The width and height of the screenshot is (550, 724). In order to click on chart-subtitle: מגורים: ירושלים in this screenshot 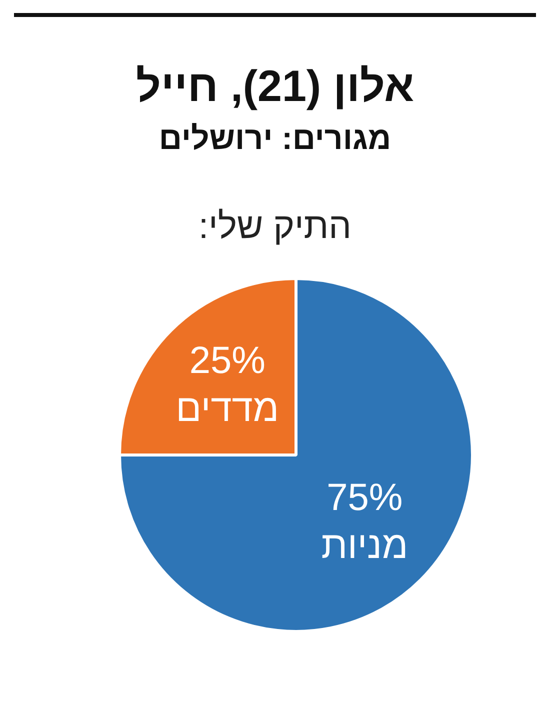, I will do `click(275, 138)`.